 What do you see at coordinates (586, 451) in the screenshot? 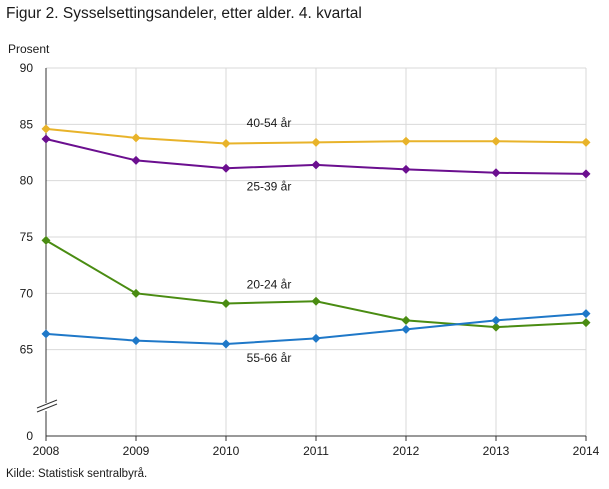
I see `x-tick-label: 2014` at bounding box center [586, 451].